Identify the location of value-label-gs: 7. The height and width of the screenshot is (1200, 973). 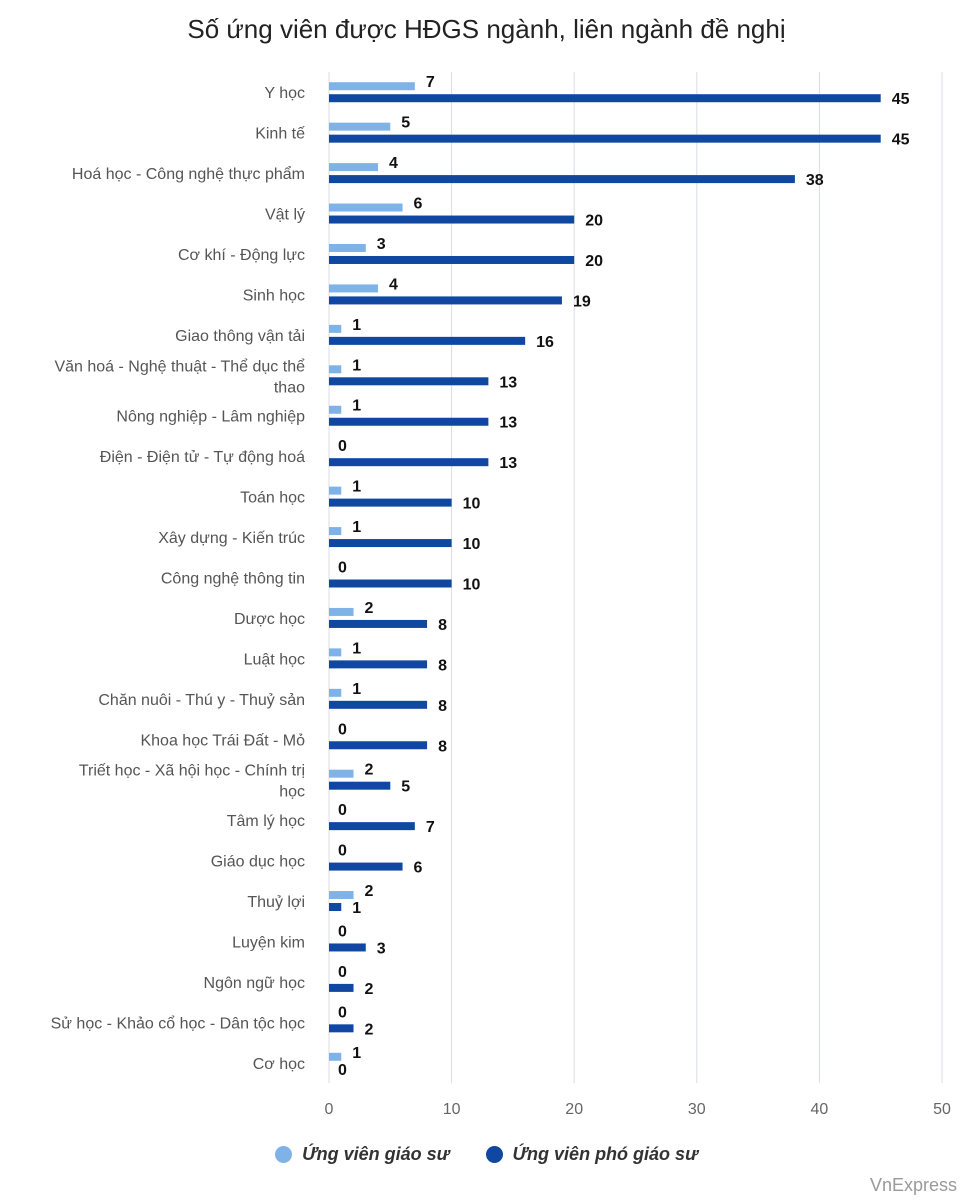
(430, 82).